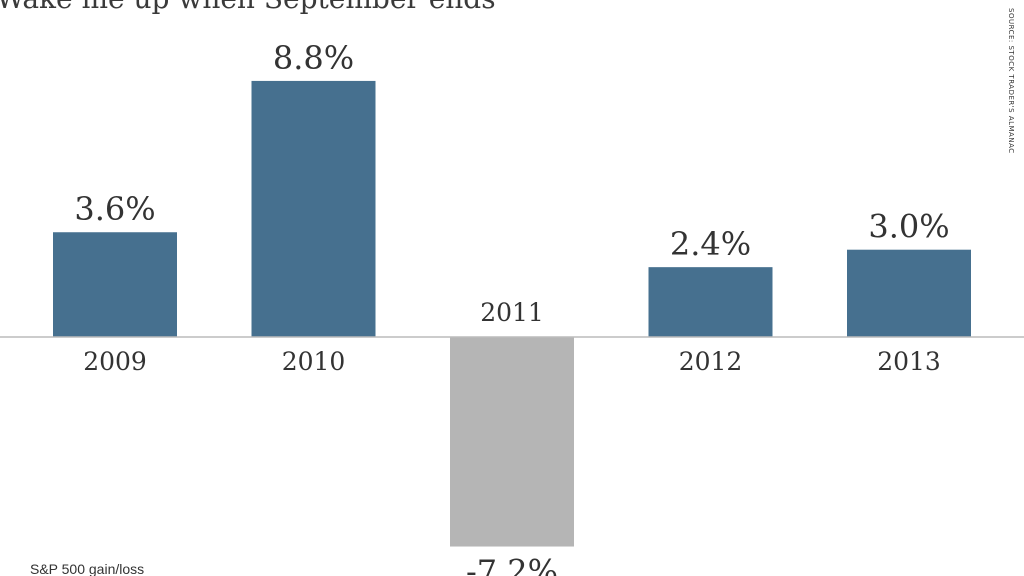  I want to click on category-label-2011: 2011, so click(512, 312).